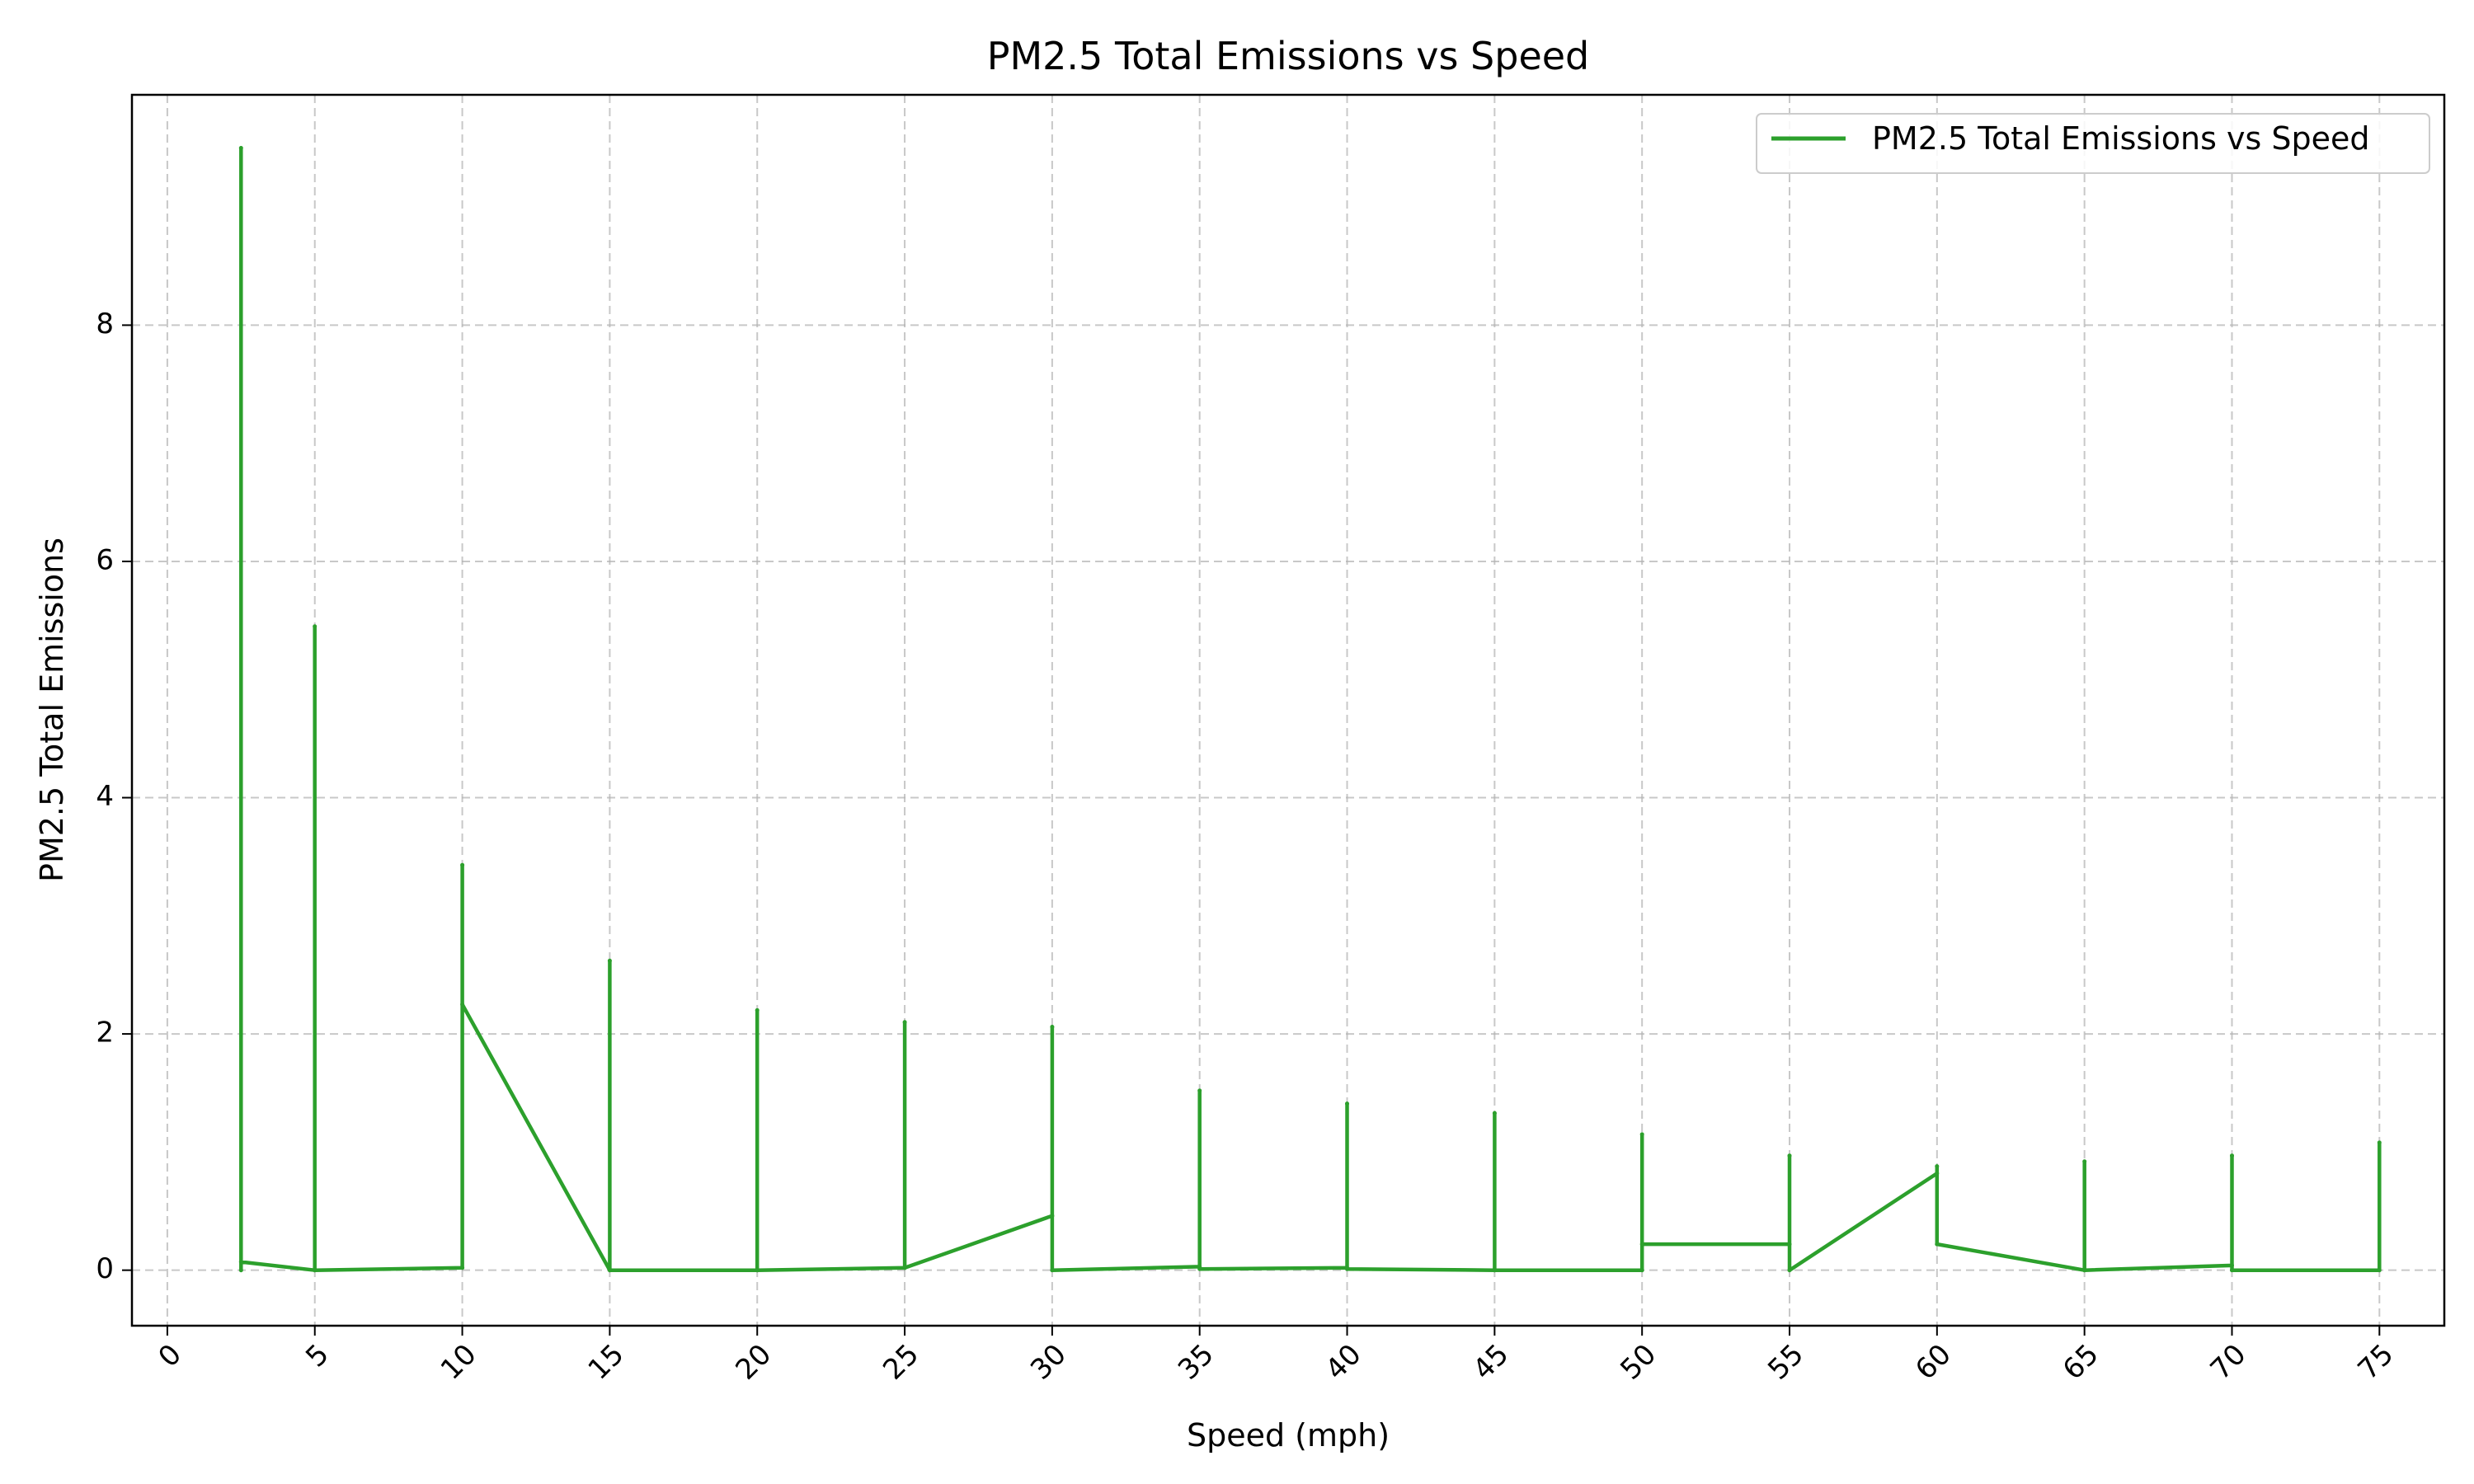  What do you see at coordinates (105, 324) in the screenshot?
I see `y-tick-label: 8` at bounding box center [105, 324].